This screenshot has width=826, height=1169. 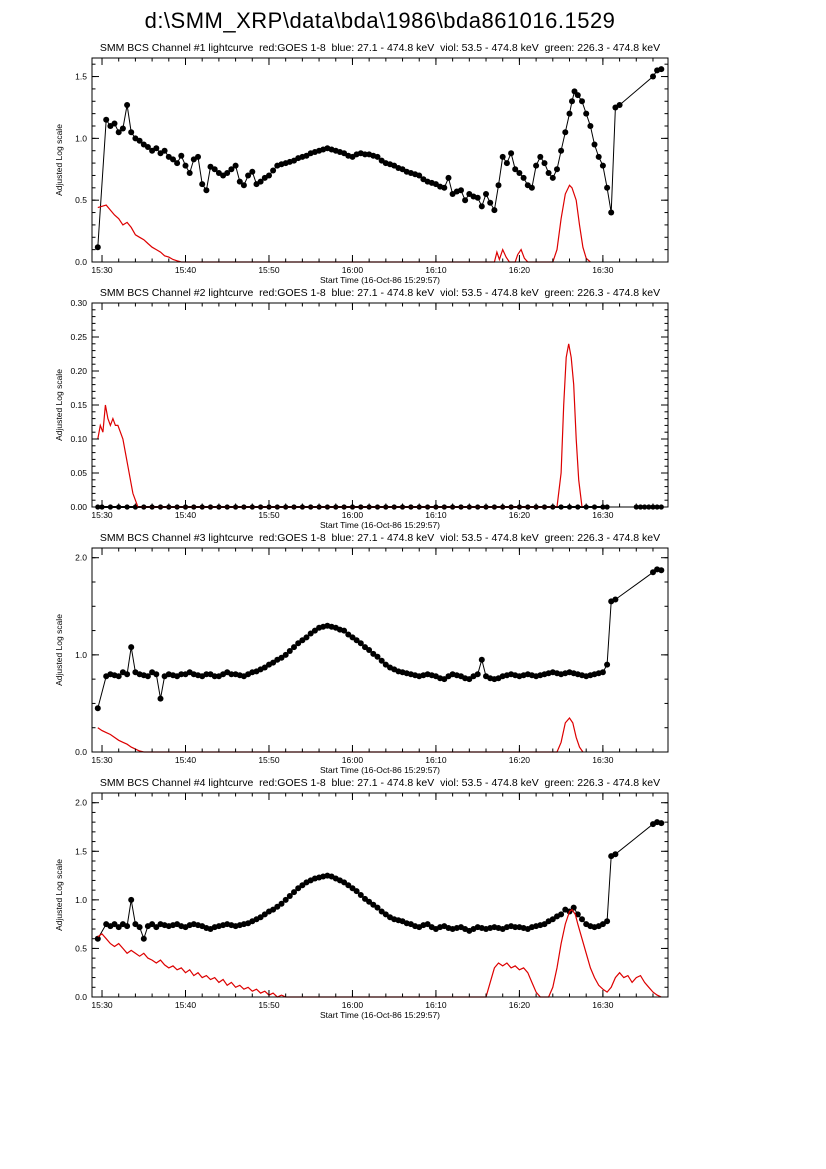 What do you see at coordinates (380, 20) in the screenshot?
I see `file-path-title: d:\SMM_XRP\data\bda\1986\bda861016.1529` at bounding box center [380, 20].